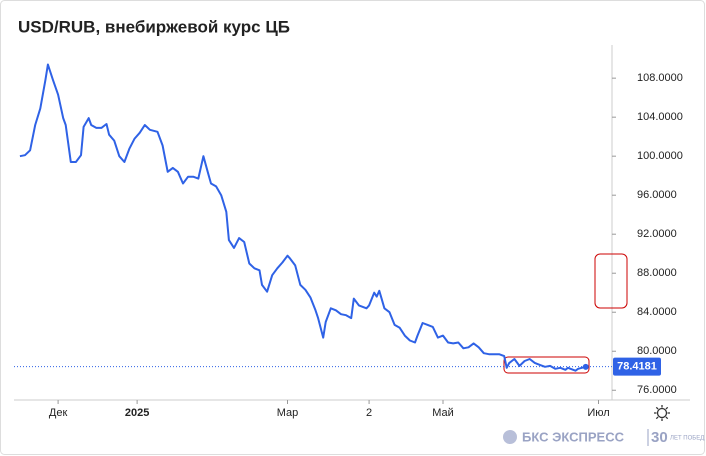 Image resolution: width=706 pixels, height=456 pixels. What do you see at coordinates (58, 413) in the screenshot?
I see `x-tick-label: Дек` at bounding box center [58, 413].